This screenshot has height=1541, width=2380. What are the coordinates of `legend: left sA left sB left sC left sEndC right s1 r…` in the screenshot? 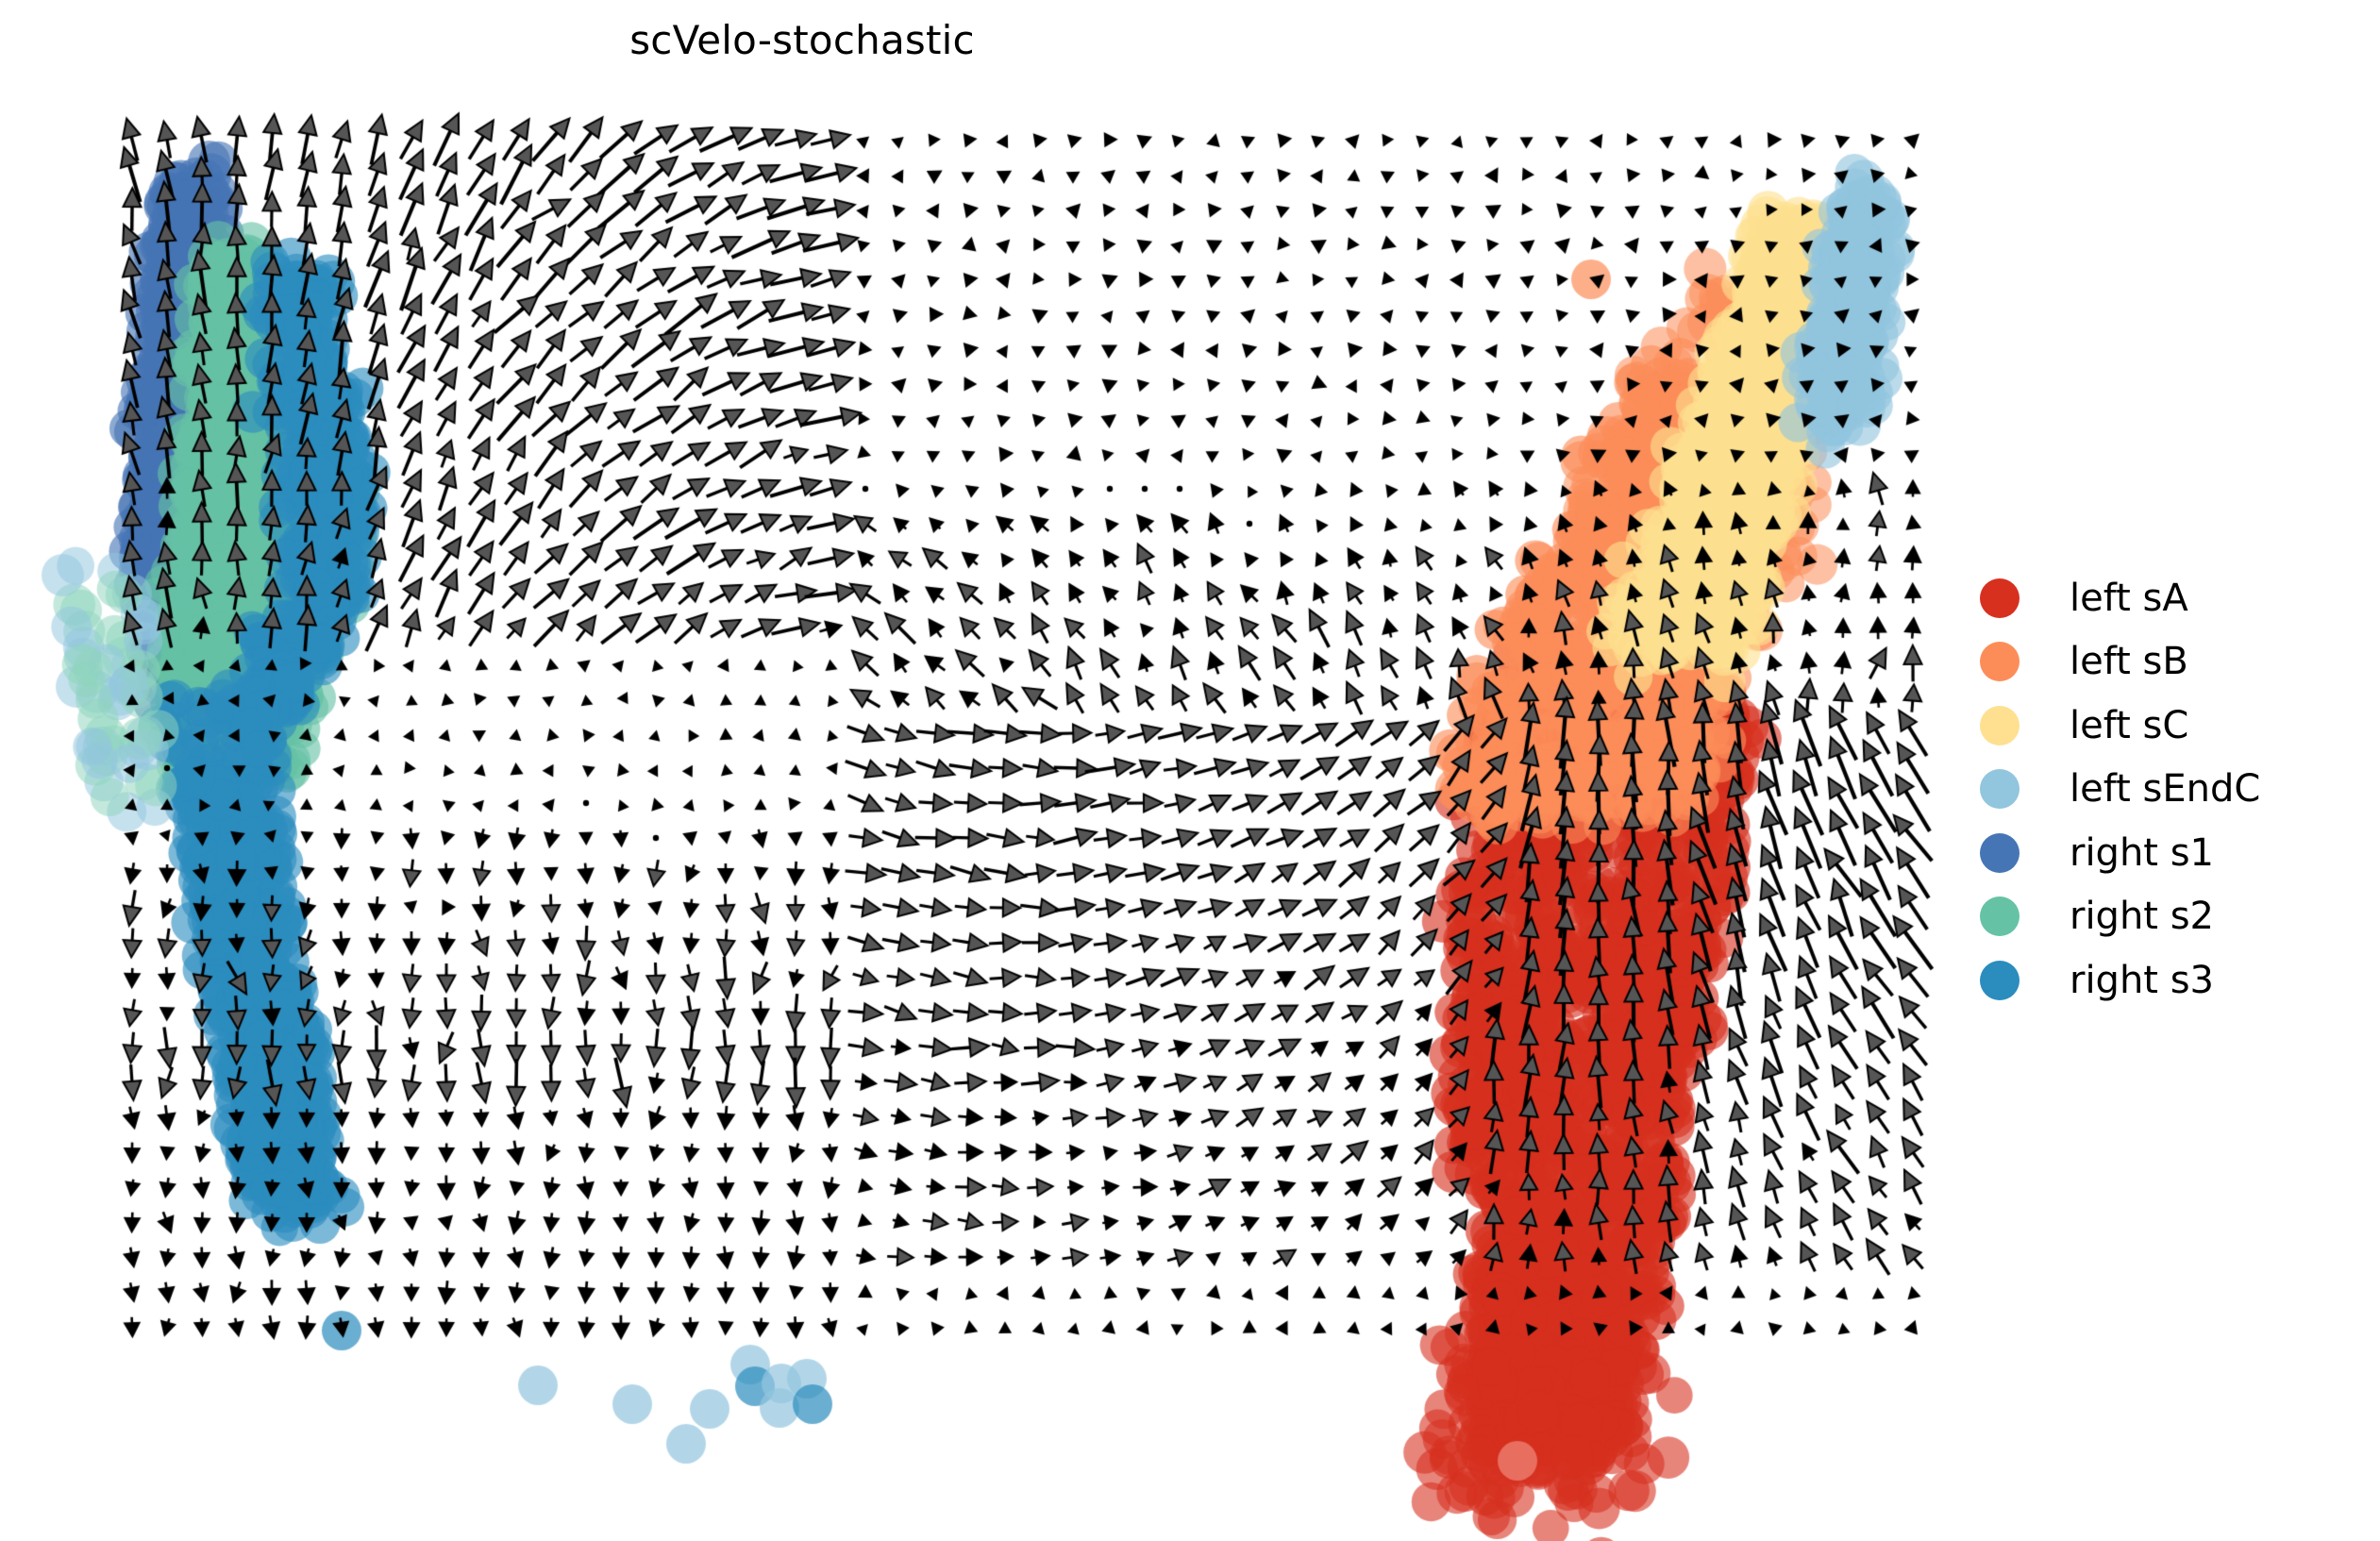 It's located at (2168, 789).